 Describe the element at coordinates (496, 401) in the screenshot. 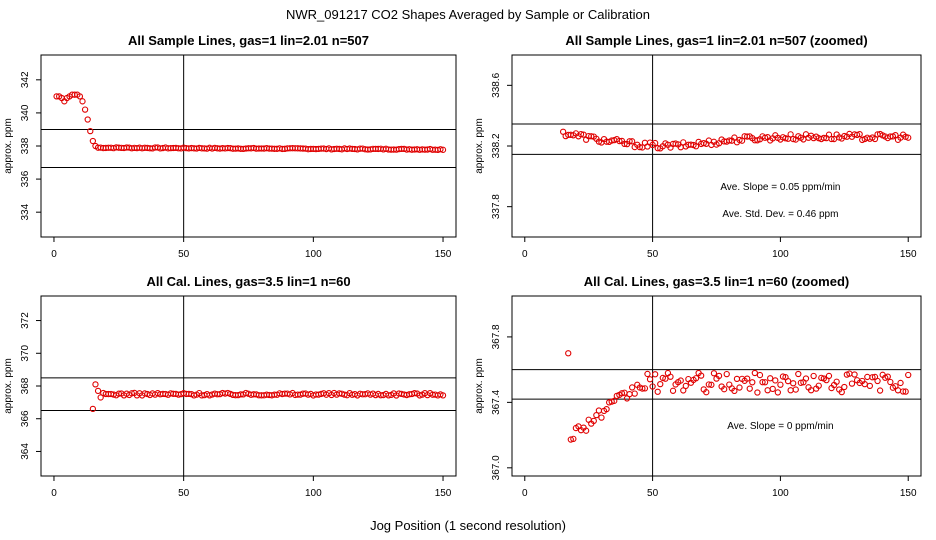

I see `y-tick-label: 367.4` at that location.